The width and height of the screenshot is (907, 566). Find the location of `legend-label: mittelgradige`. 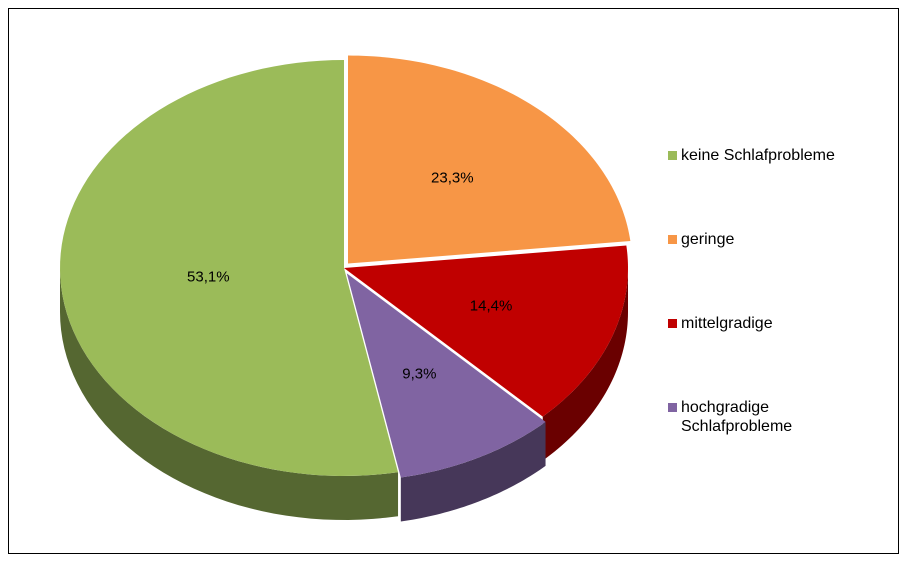

legend-label: mittelgradige is located at coordinates (727, 323).